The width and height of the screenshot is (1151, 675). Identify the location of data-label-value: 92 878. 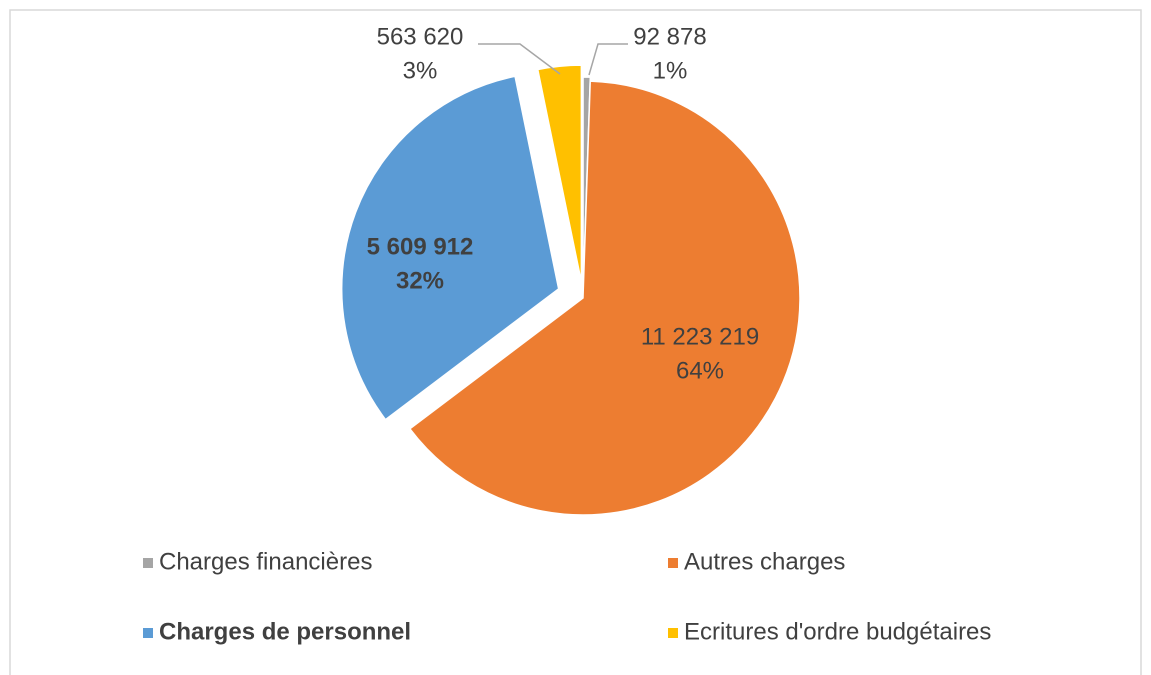
(669, 36).